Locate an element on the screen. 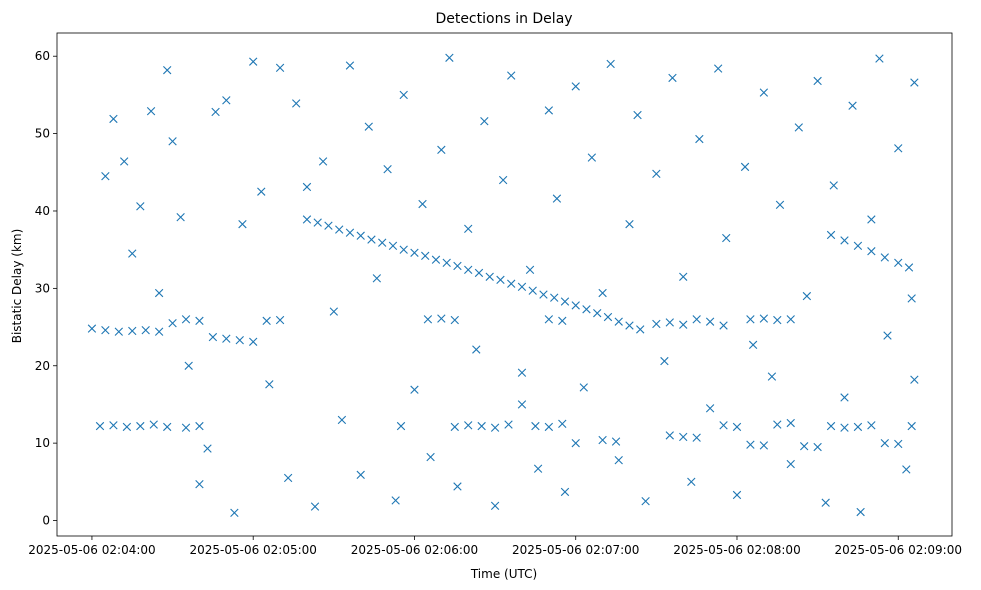 This screenshot has height=590, width=981. x-tick-label: 2025-05-06 02:06:00 is located at coordinates (414, 550).